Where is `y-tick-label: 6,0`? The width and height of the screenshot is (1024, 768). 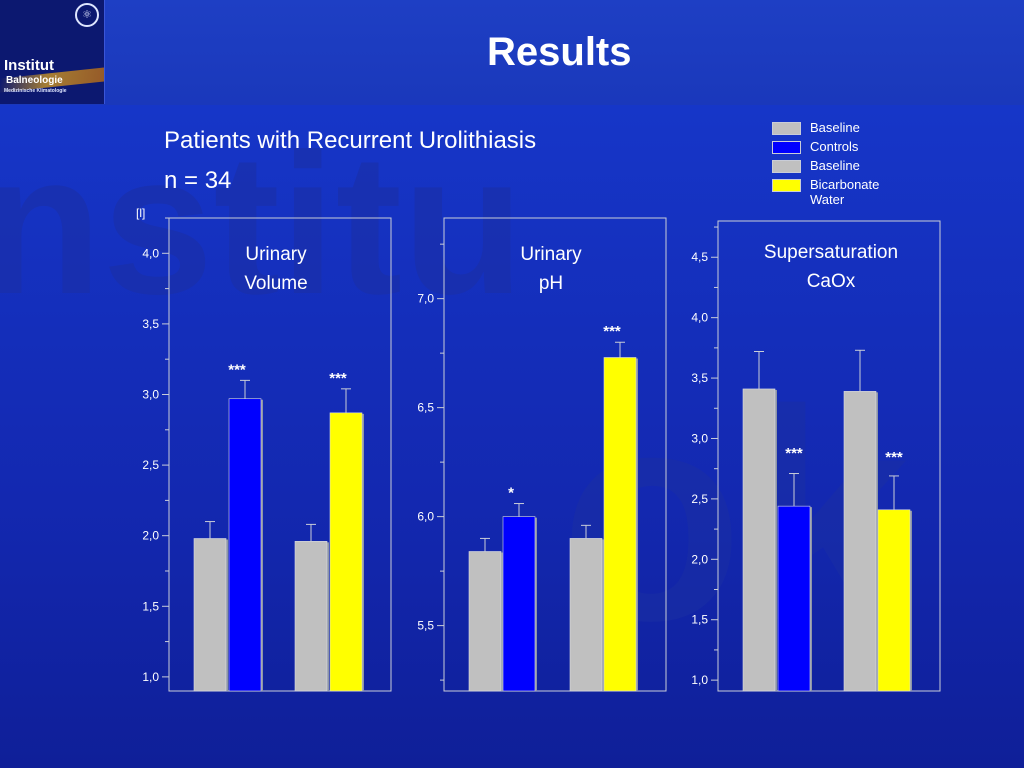
y-tick-label: 6,0 is located at coordinates (425, 517).